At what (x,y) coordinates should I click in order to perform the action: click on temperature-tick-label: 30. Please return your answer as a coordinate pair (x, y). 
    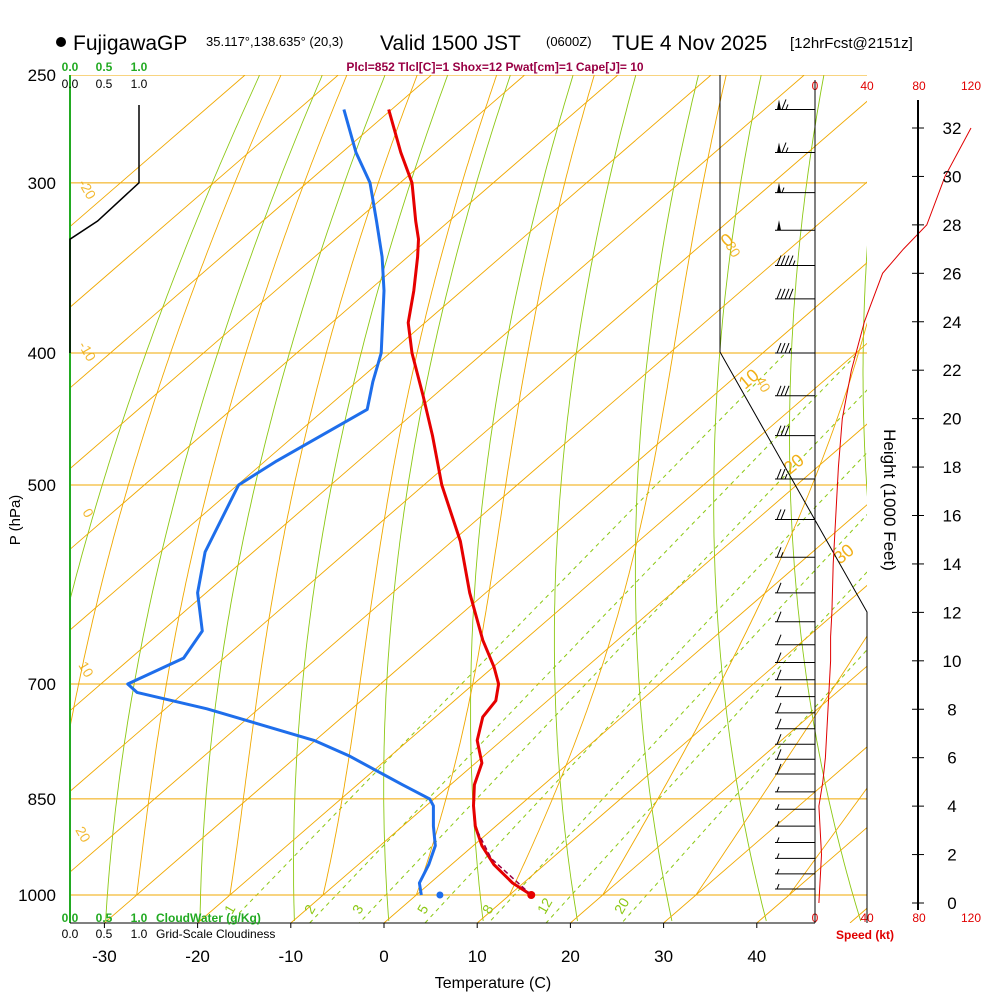
    Looking at the image, I should click on (663, 956).